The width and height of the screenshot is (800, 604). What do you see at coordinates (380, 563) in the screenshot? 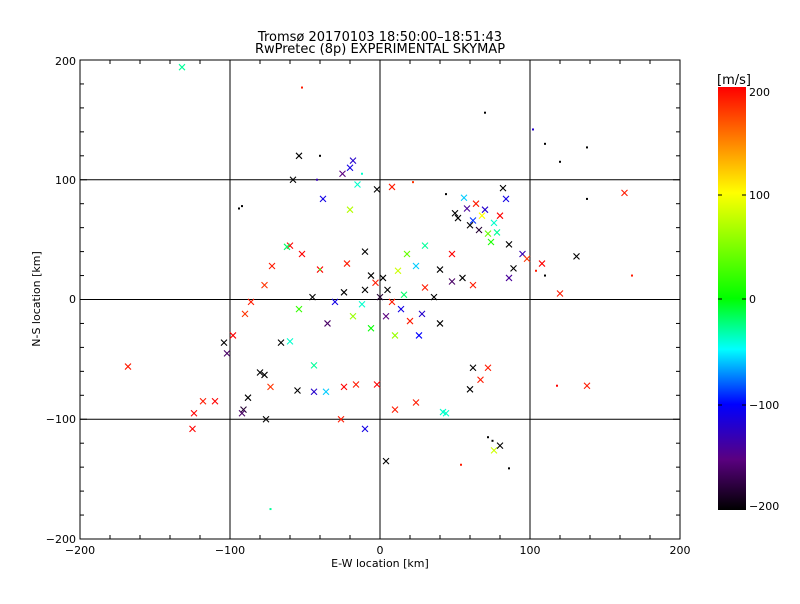
I see `x-axis-label: E-W location [km]` at bounding box center [380, 563].